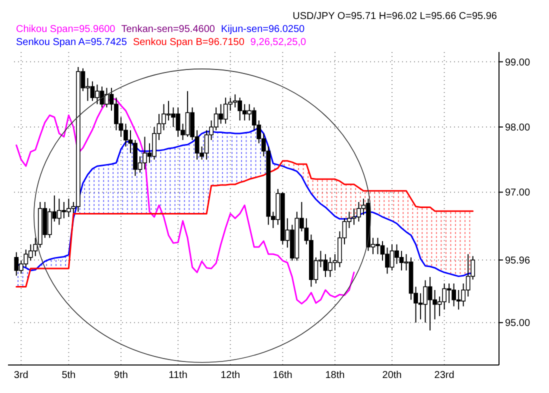  I want to click on text: Chikou Span=95.9600, so click(66, 29).